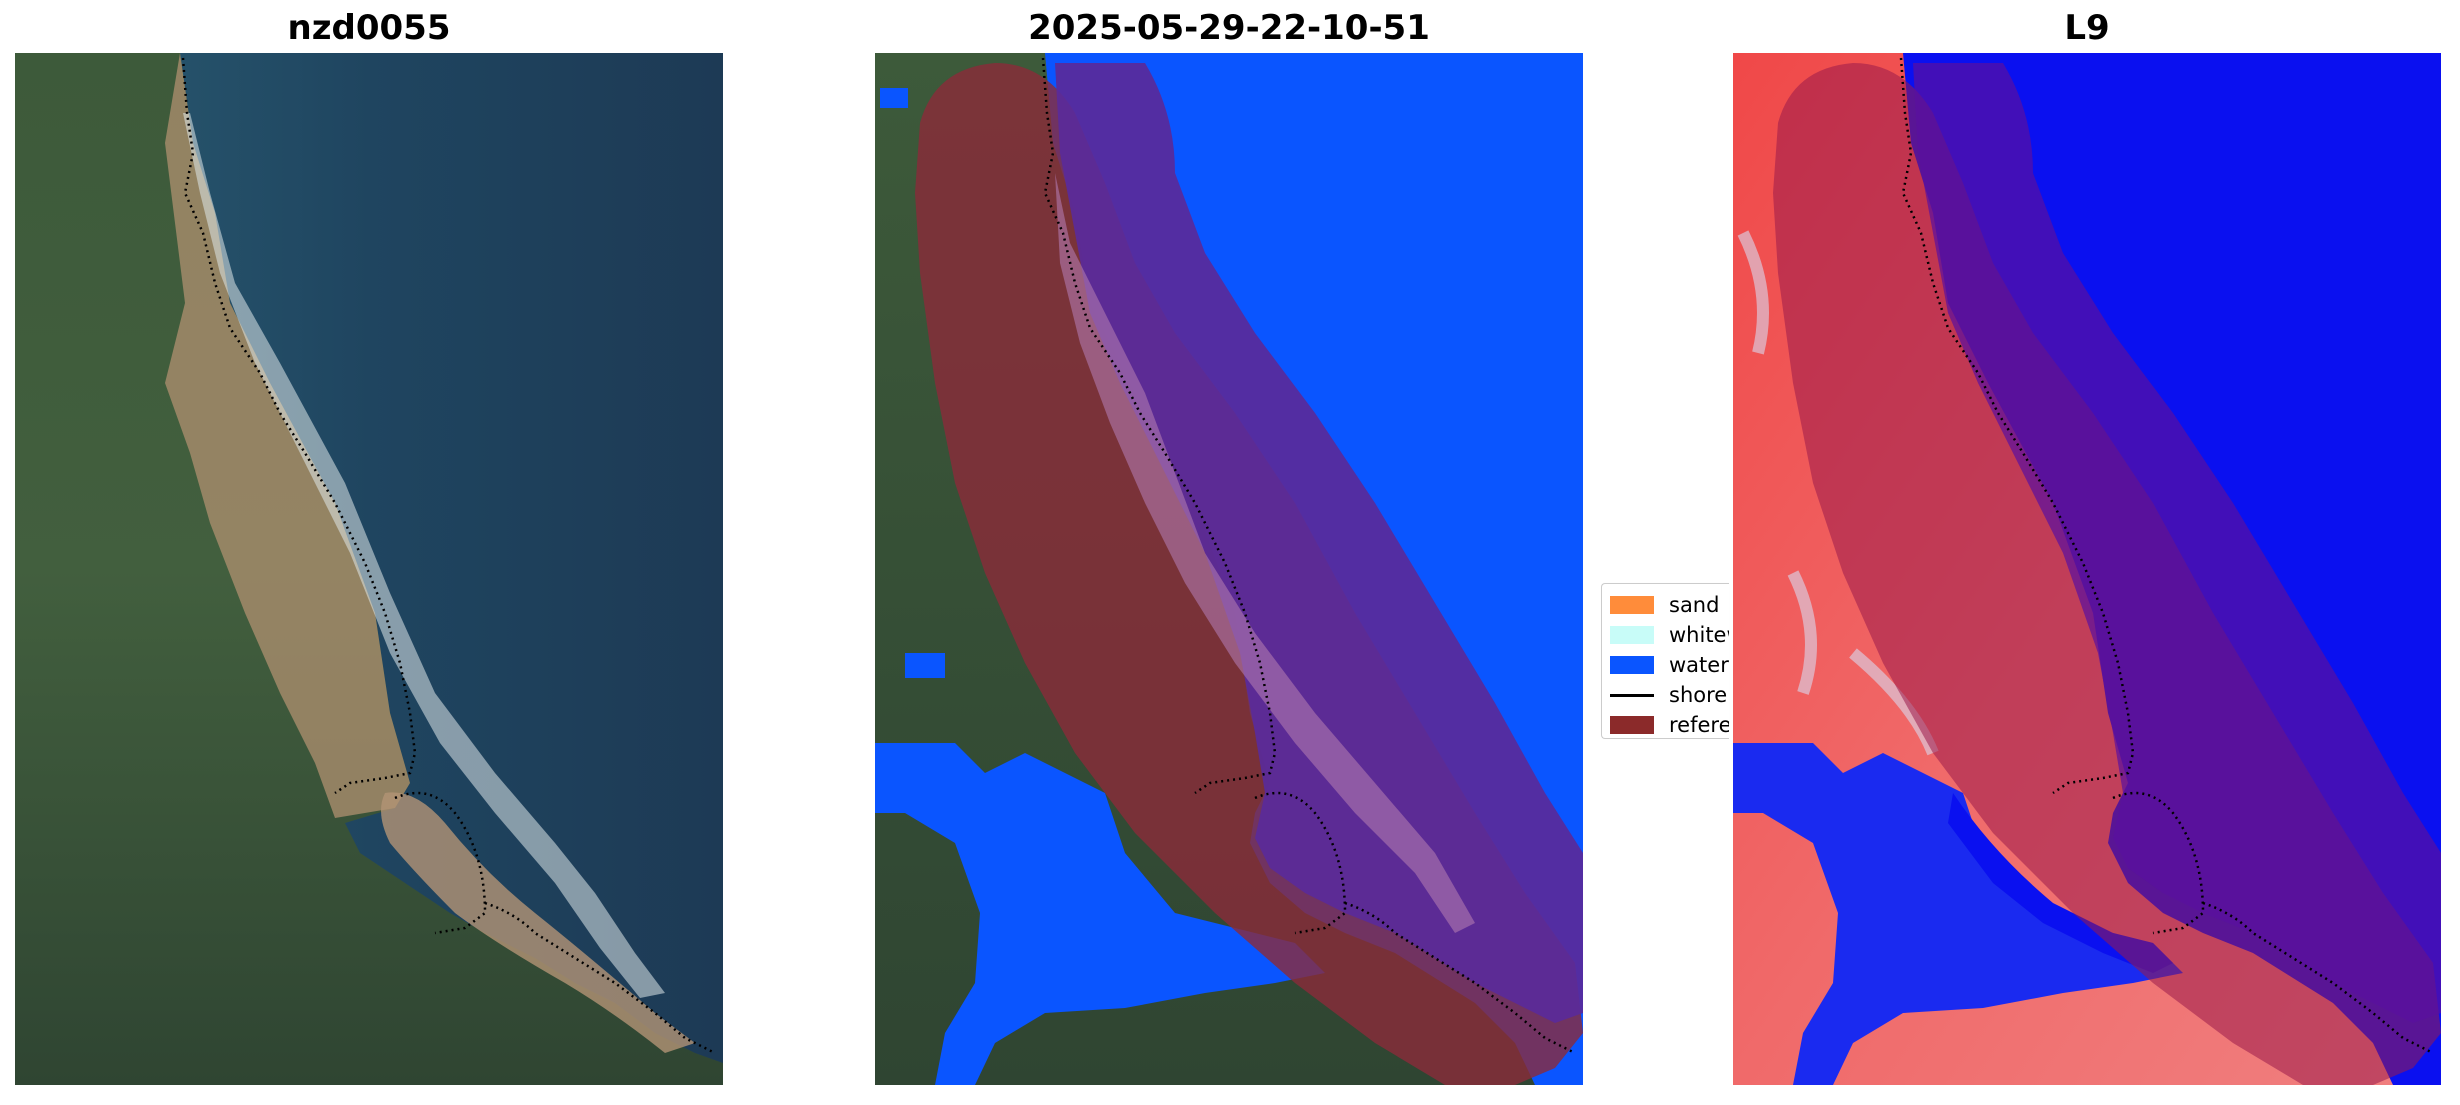 The height and width of the screenshot is (1105, 2460). I want to click on legend-item-reference: referen, so click(1669, 724).